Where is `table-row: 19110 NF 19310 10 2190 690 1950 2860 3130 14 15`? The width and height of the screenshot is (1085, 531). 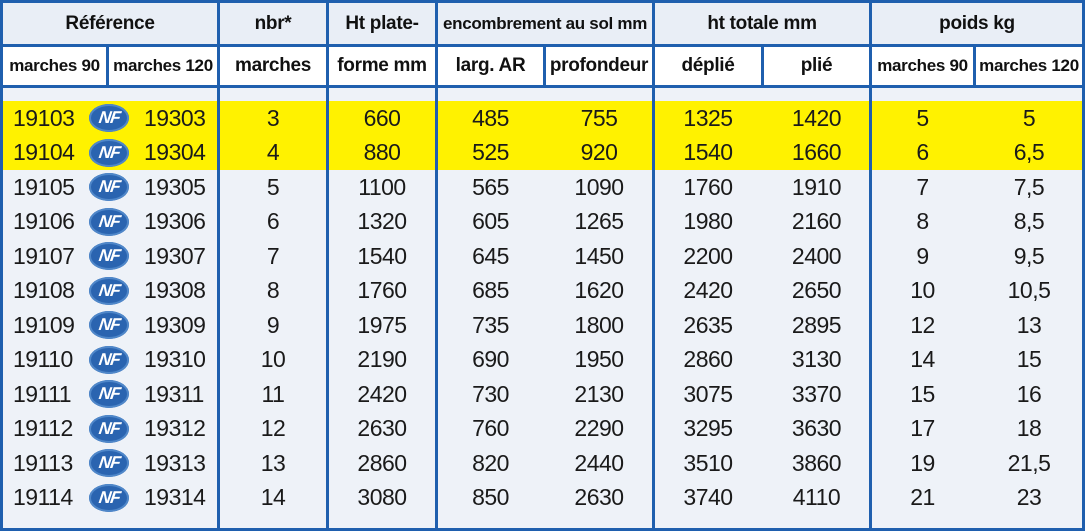
table-row: 19110 NF 19310 10 2190 690 1950 2860 3130 14 15 is located at coordinates (542, 360).